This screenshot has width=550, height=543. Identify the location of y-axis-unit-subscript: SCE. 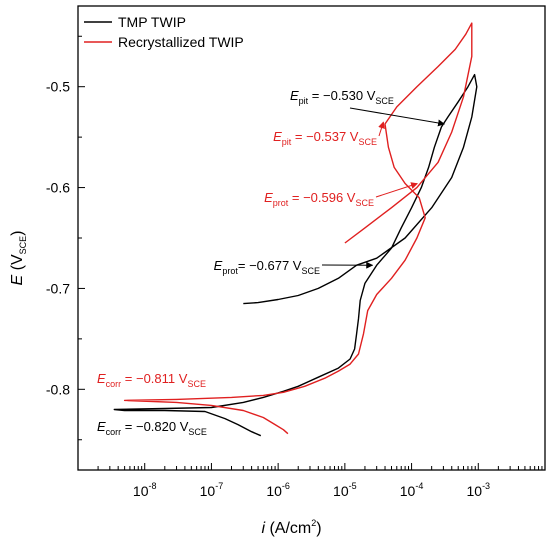
(23, 245).